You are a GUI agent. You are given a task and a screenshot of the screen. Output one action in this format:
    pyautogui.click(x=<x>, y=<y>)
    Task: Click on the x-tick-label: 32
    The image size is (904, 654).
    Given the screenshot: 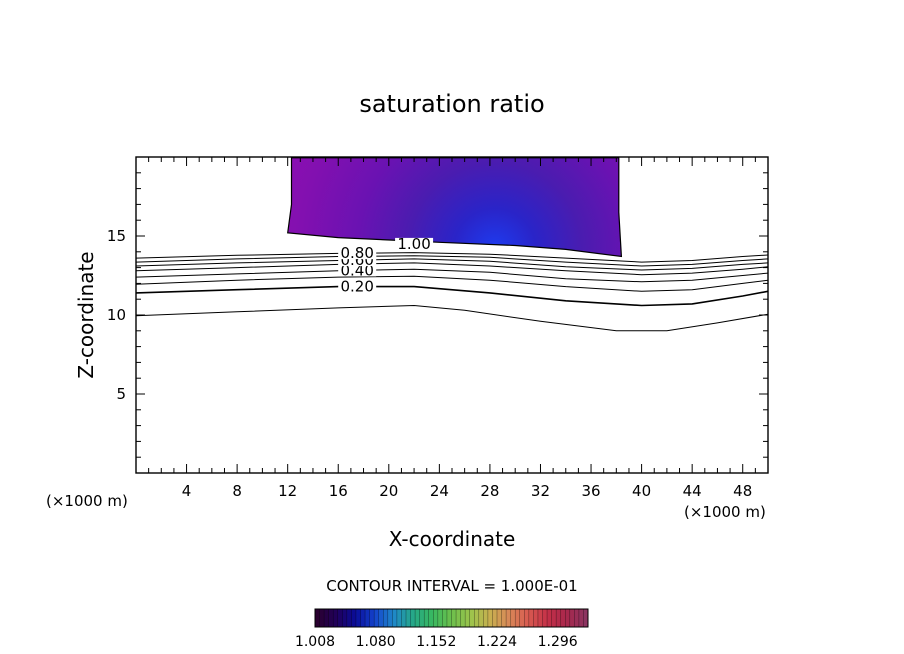 What is the action you would take?
    pyautogui.click(x=540, y=491)
    